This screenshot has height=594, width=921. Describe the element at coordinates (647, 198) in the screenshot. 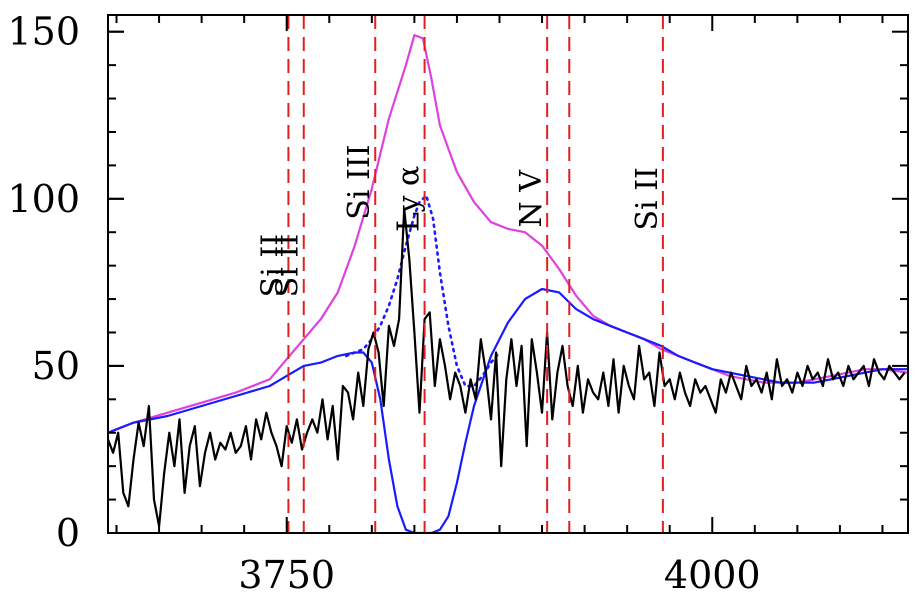

I see `marker-label-7: Si II` at that location.